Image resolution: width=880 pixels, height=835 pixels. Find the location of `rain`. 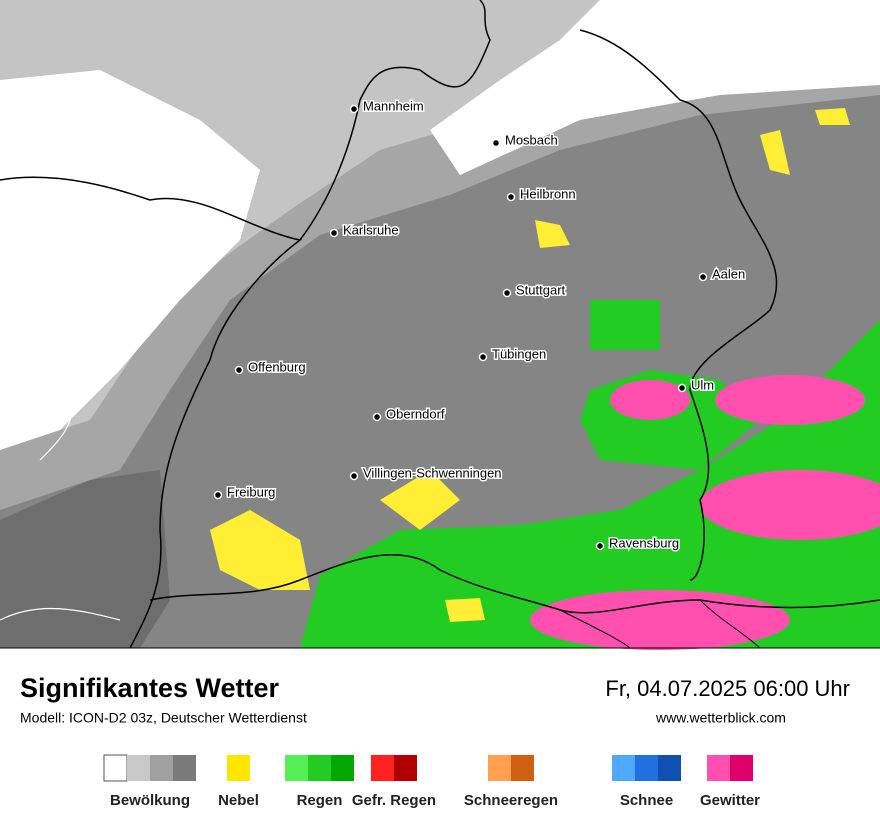

rain is located at coordinates (625, 325).